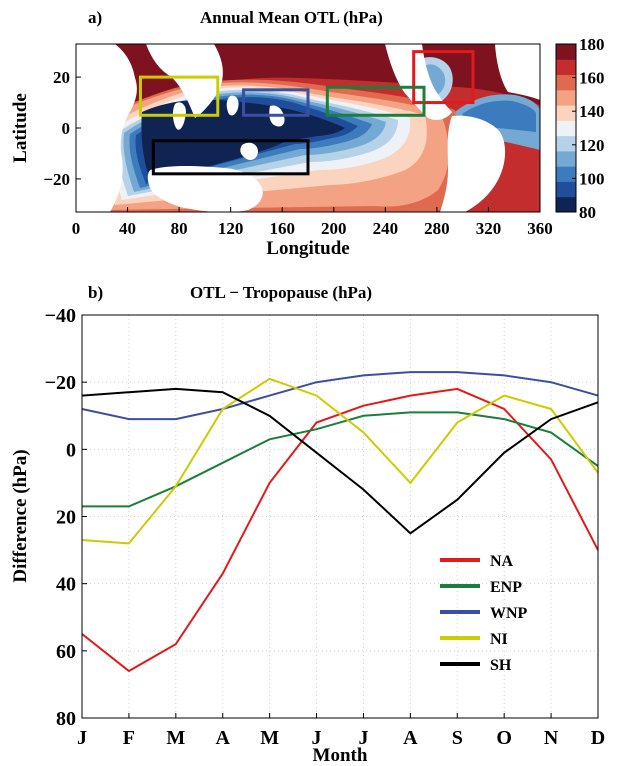 This screenshot has width=621, height=766. What do you see at coordinates (95, 17) in the screenshot?
I see `panel-a-letter: a)` at bounding box center [95, 17].